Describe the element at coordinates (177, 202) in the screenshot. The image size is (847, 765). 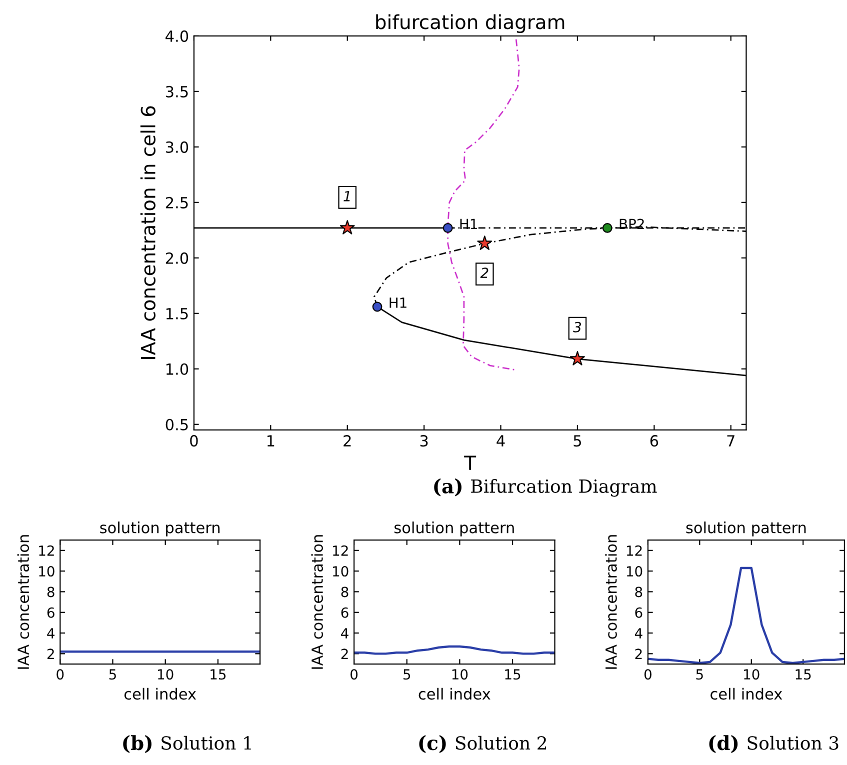
I see `y-tick-label: 2.5` at that location.